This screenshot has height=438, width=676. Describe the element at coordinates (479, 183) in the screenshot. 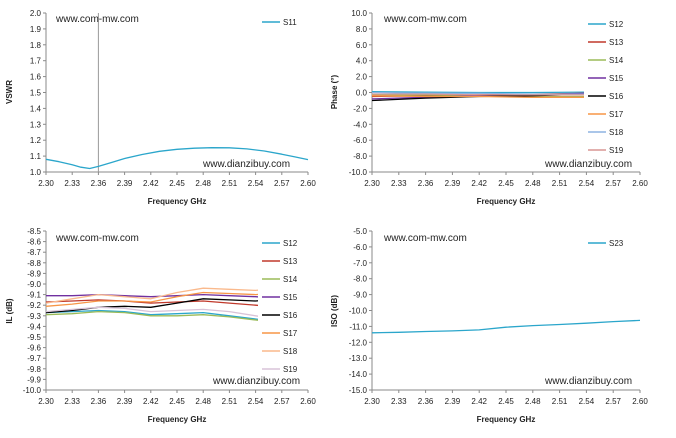

I see `x-tick-label: 2.42` at that location.